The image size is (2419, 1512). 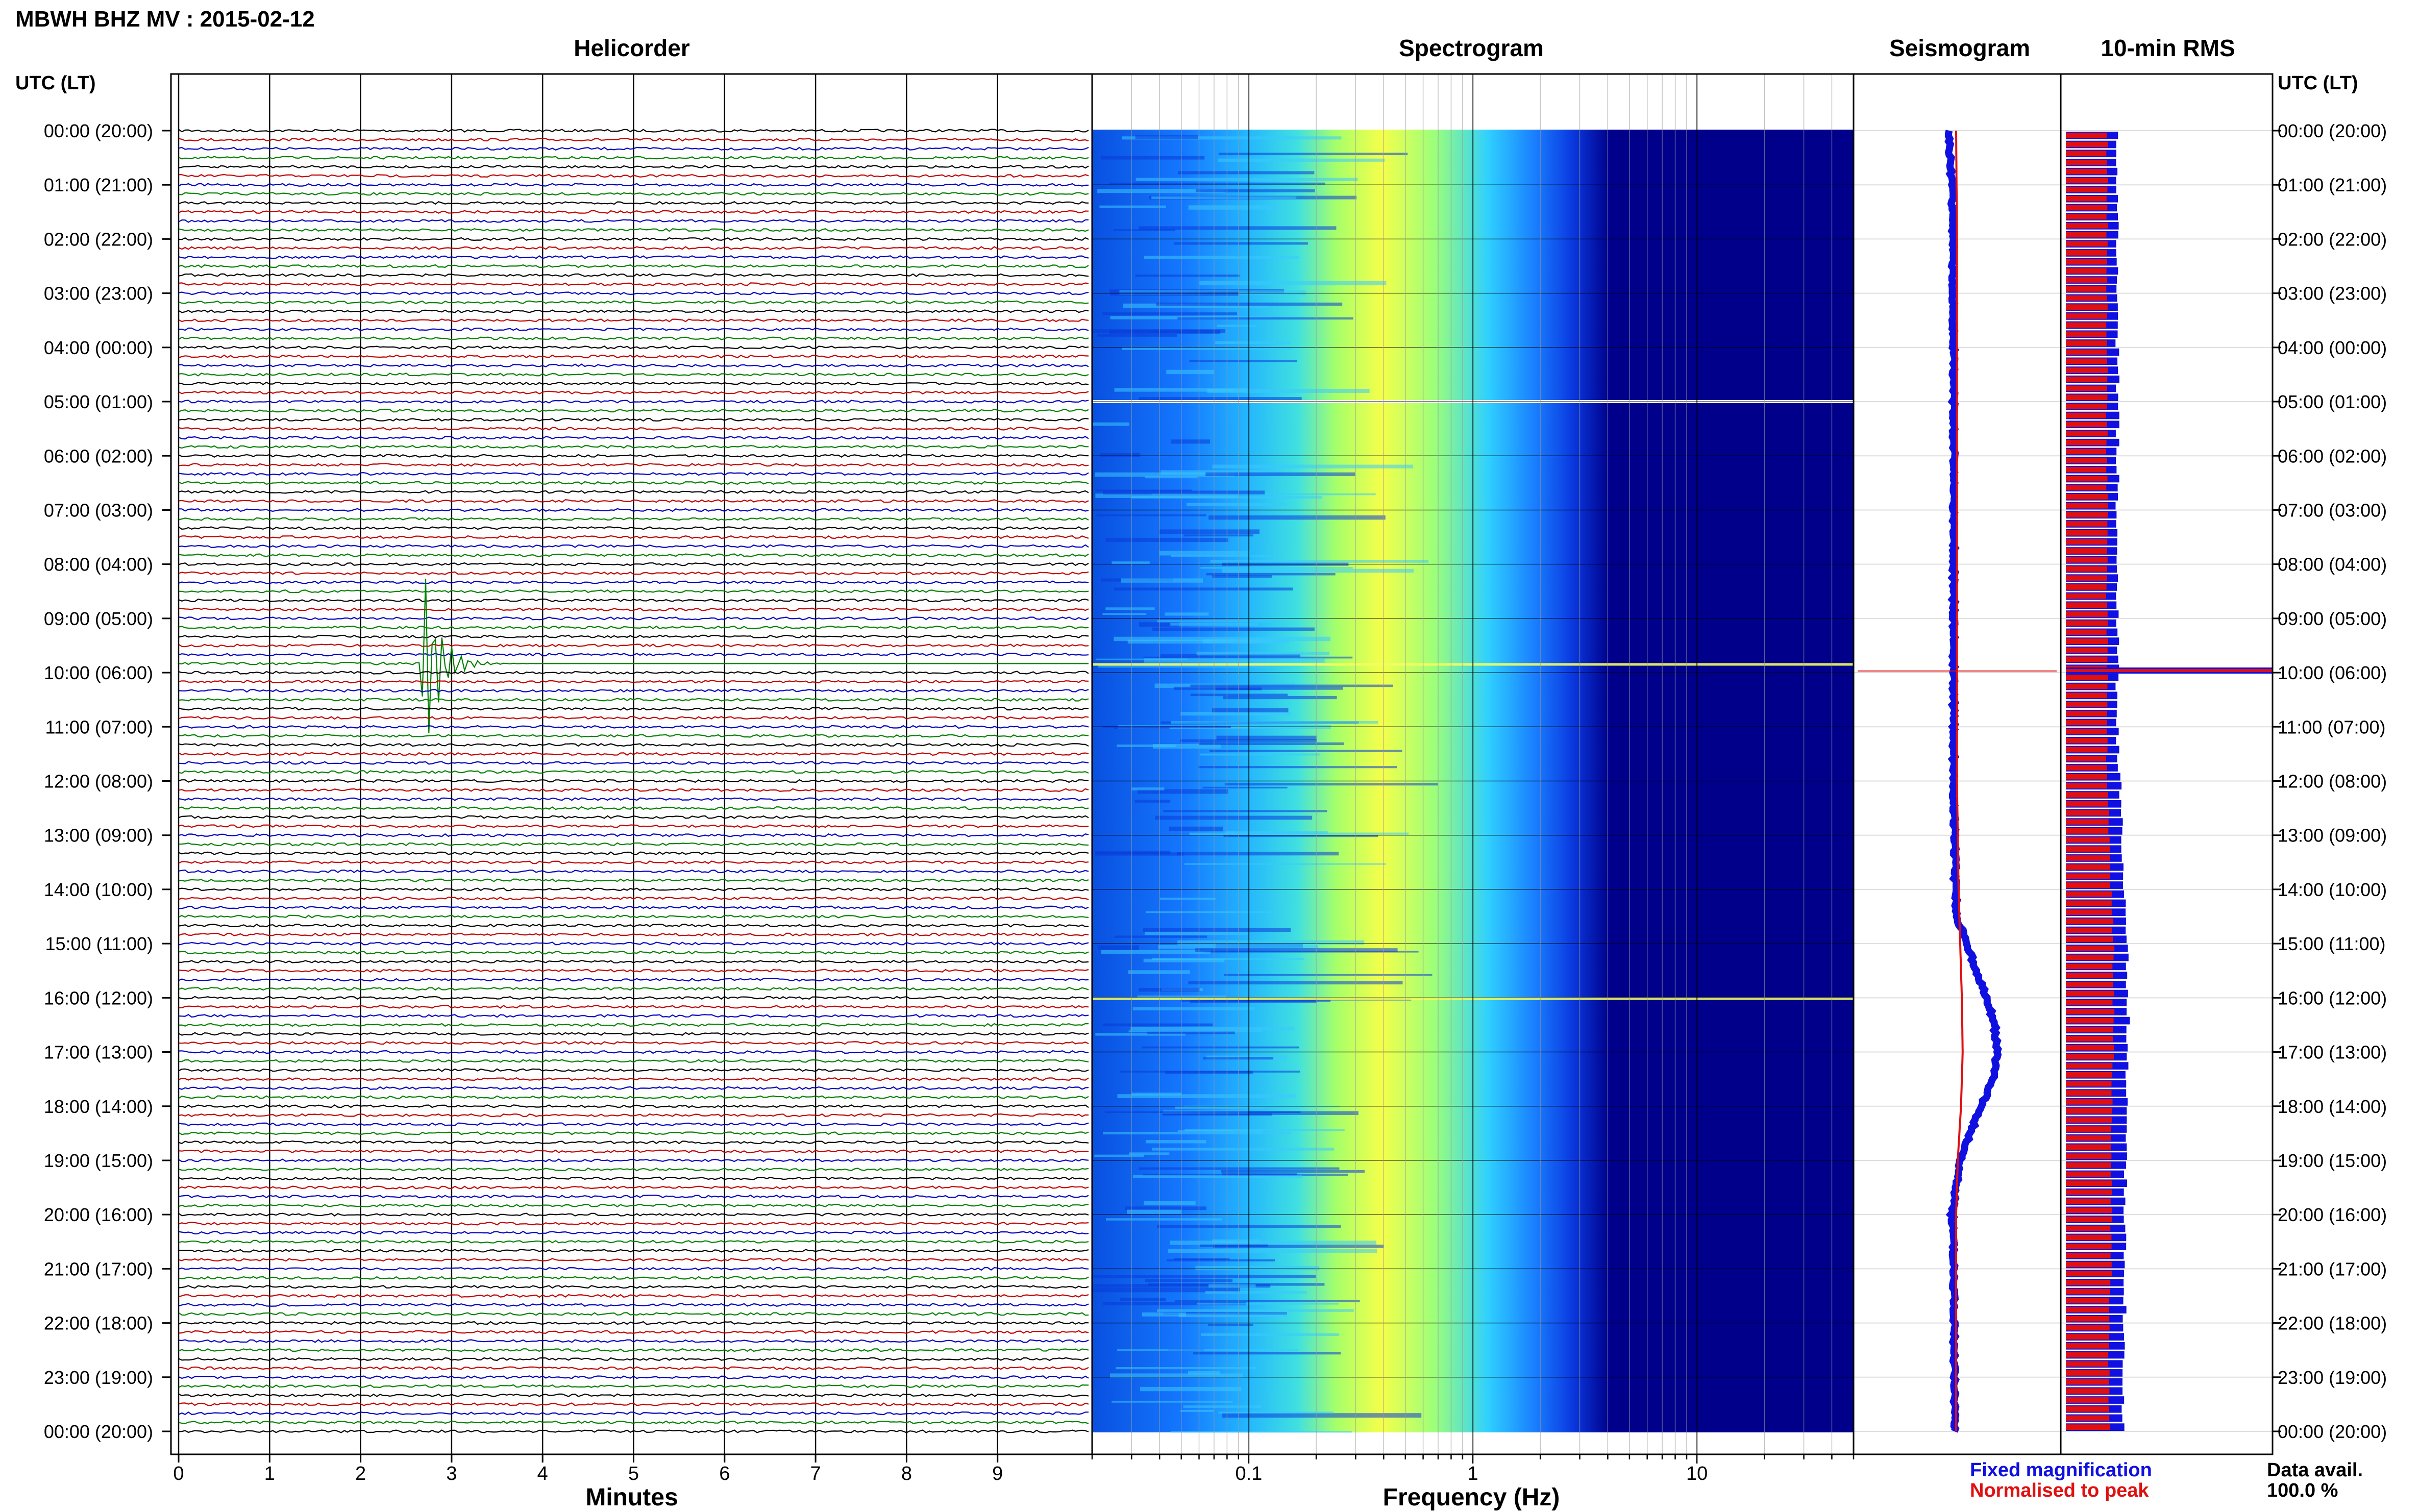 I want to click on time-label-right: 22:00 (18:00), so click(x=2332, y=1323).